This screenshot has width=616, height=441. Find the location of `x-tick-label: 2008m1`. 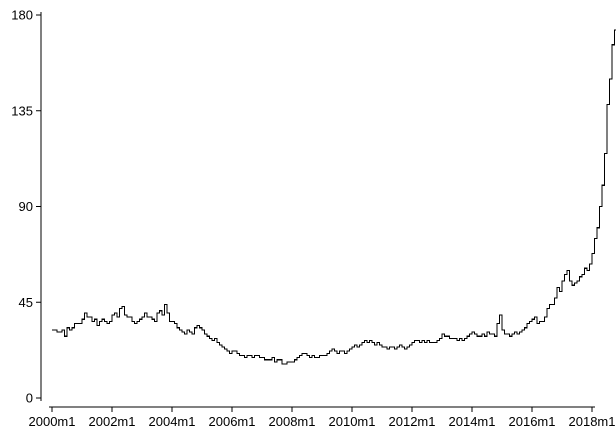

x-tick-label: 2008m1 is located at coordinates (292, 421).